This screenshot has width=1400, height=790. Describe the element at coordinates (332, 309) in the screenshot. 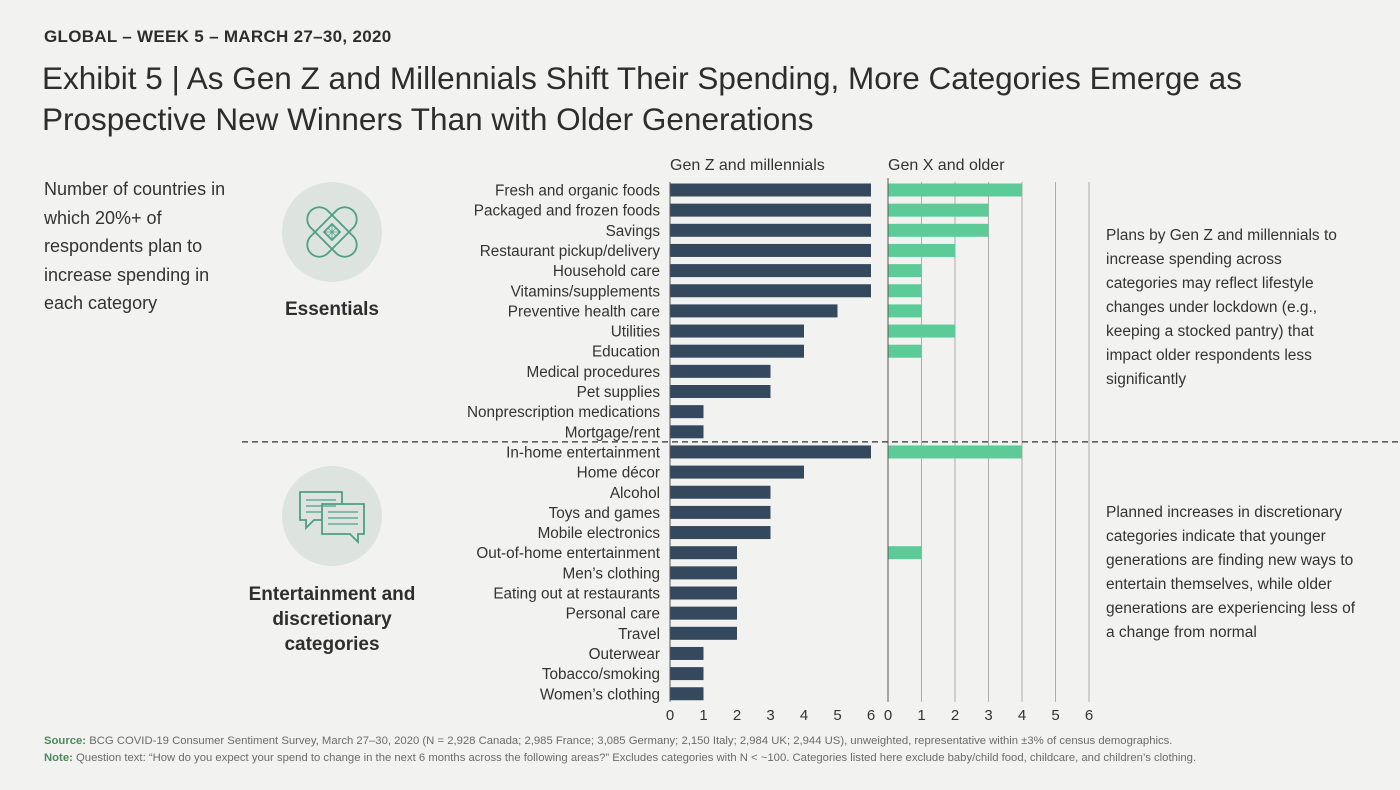

I see `essentials-label: Essentials` at that location.